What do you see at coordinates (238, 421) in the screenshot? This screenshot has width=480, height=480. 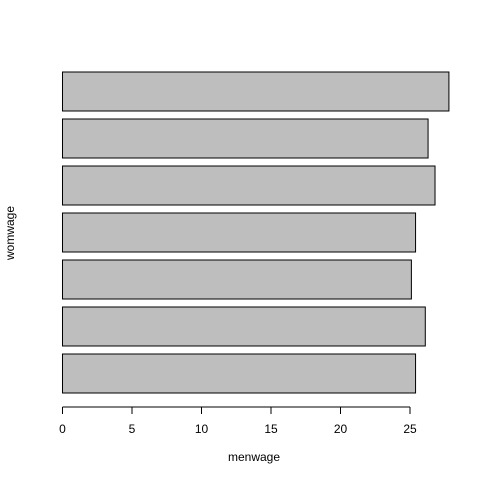 I see `x-axis: 0 5 10 15 20 25` at bounding box center [238, 421].